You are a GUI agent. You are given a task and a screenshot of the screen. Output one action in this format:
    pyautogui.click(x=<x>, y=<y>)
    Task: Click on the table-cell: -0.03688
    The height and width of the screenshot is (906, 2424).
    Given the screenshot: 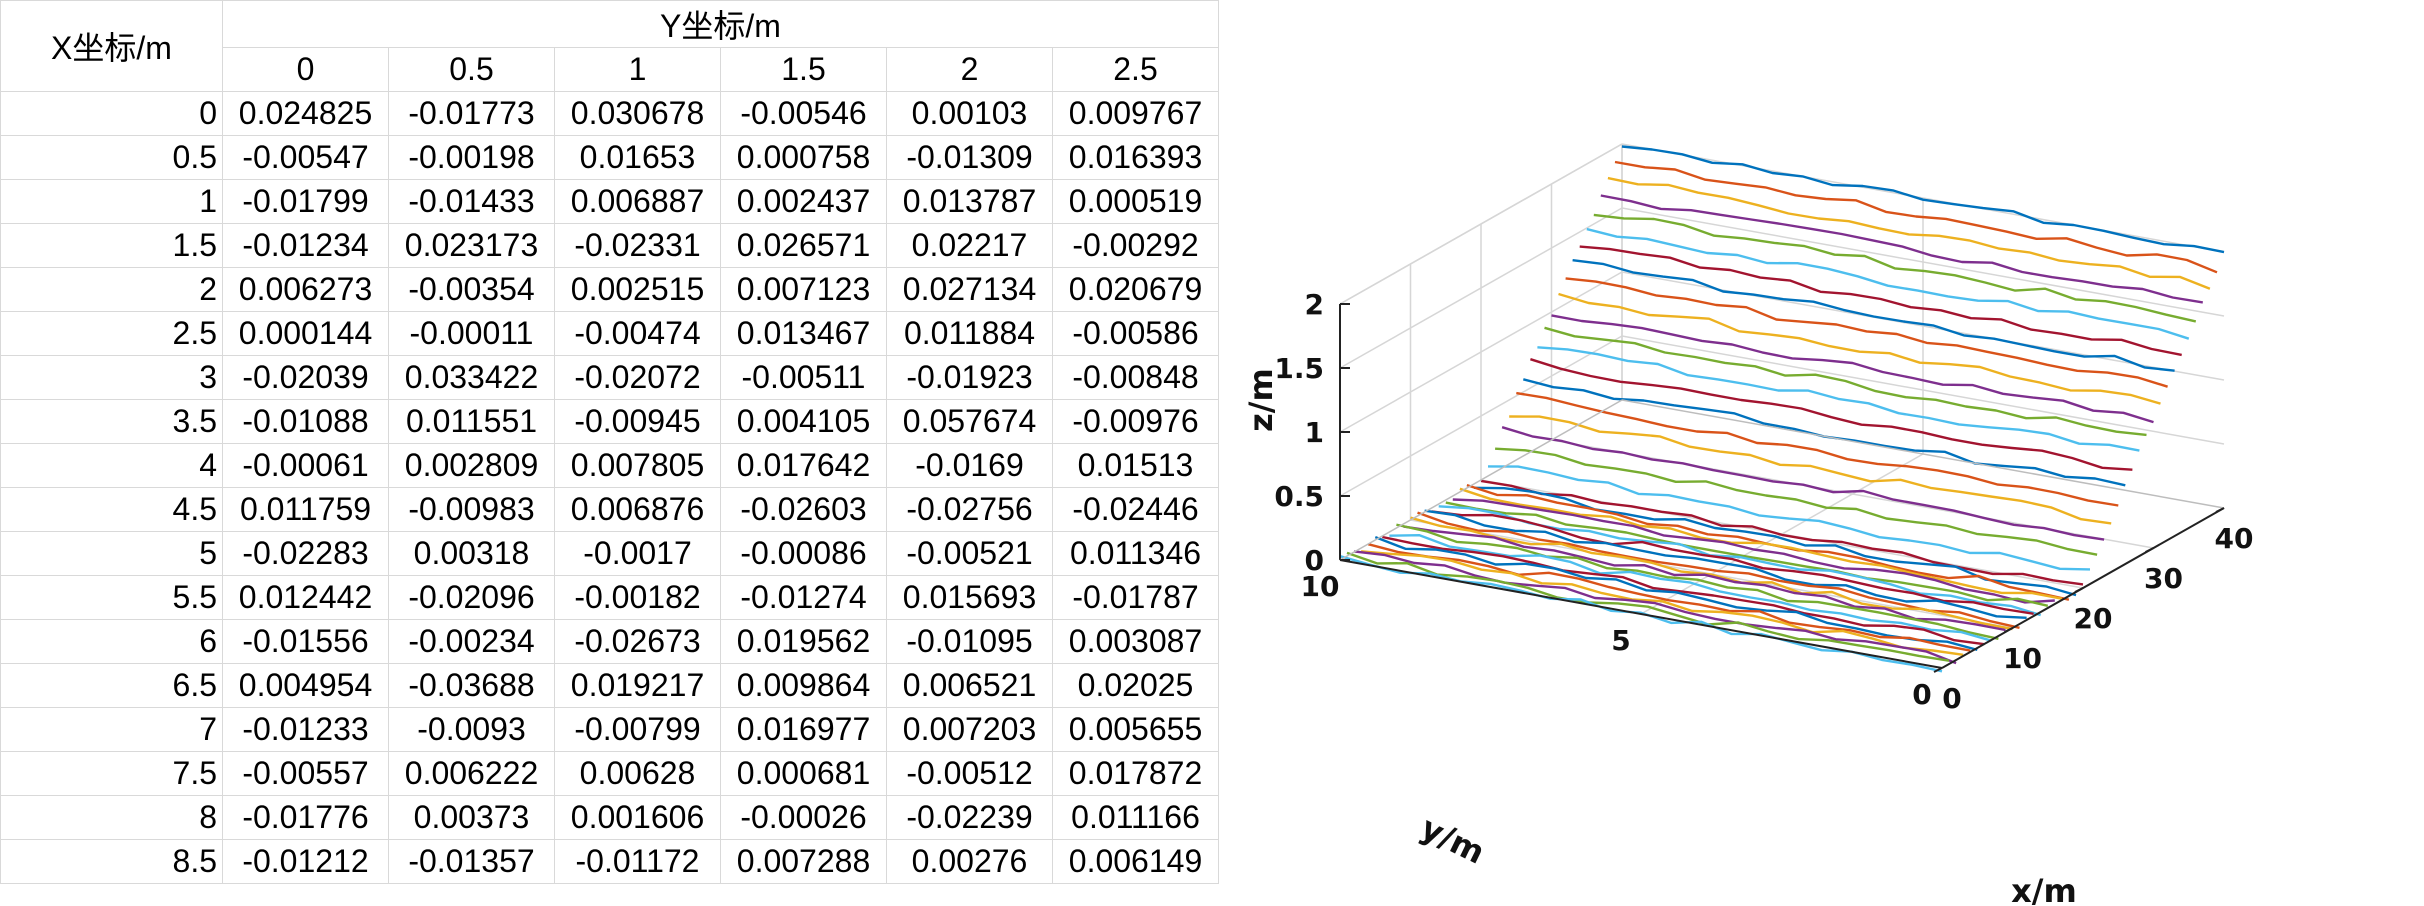 What is the action you would take?
    pyautogui.click(x=471, y=685)
    